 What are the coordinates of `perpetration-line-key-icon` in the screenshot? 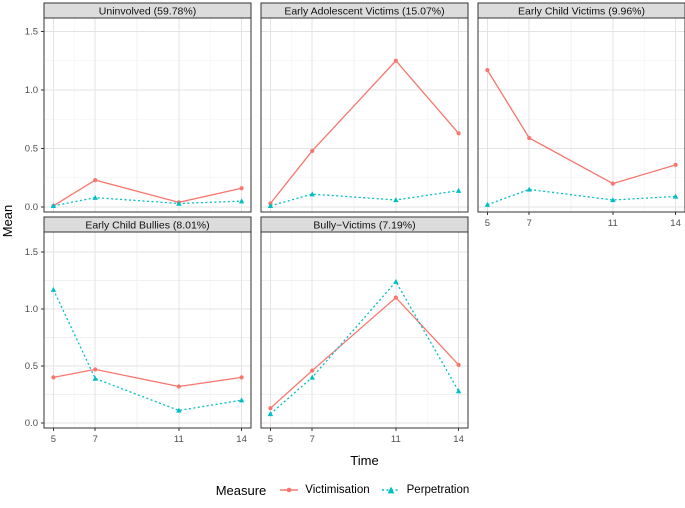 It's located at (390, 490).